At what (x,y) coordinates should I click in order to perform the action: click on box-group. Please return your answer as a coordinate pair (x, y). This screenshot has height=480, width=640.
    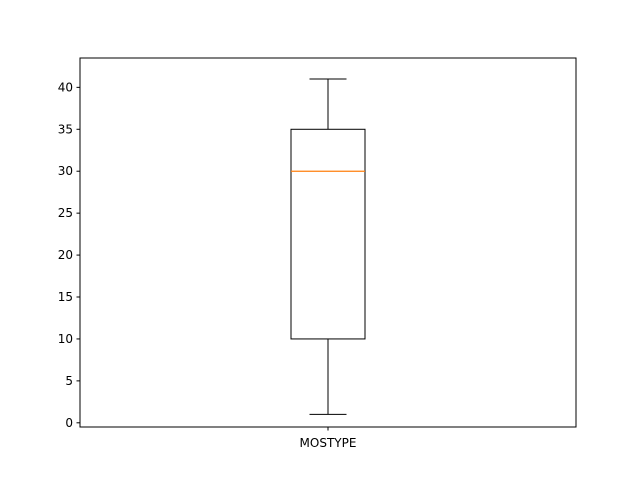
    Looking at the image, I should click on (328, 246).